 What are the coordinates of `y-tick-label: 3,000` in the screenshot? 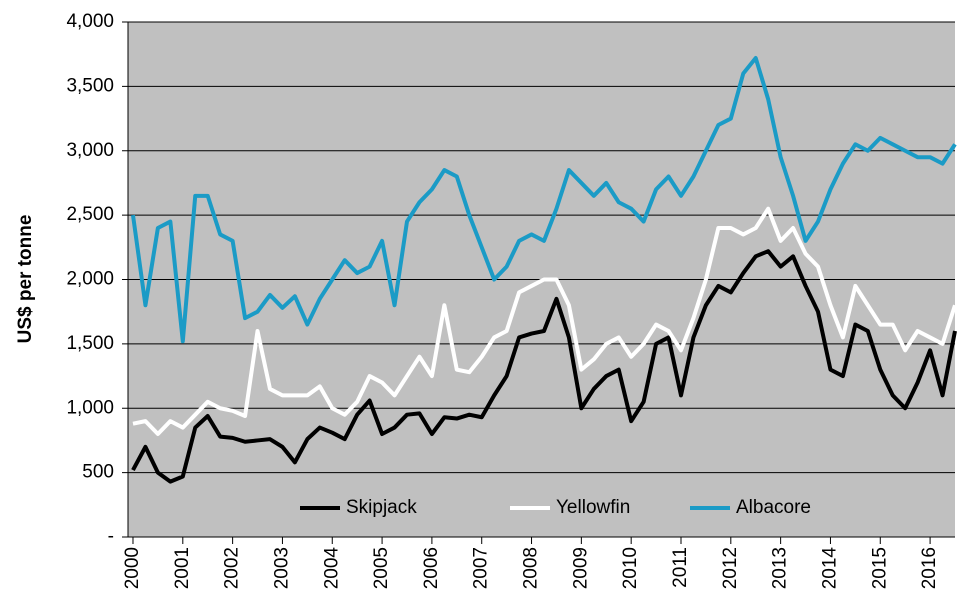 It's located at (90, 150).